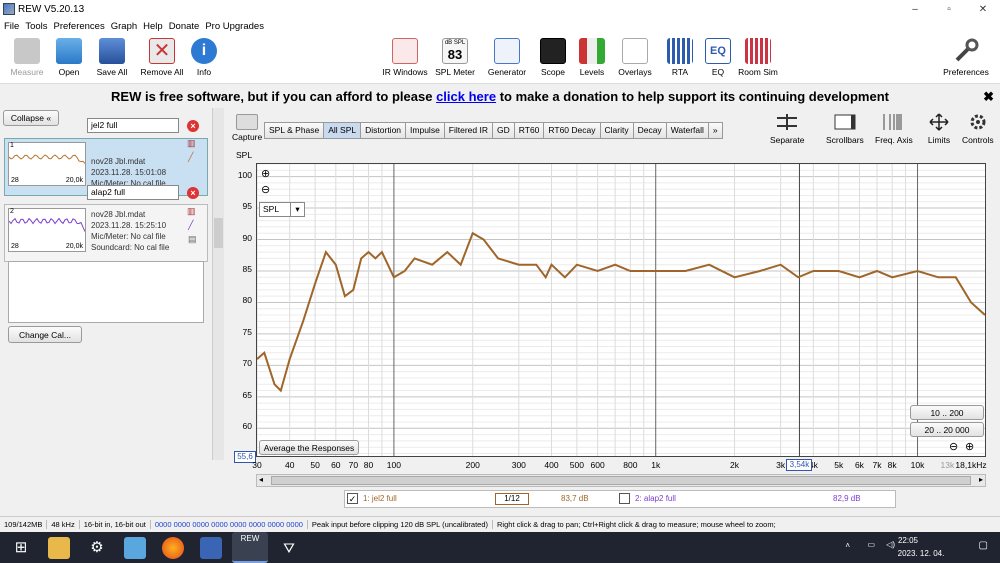 This screenshot has height=563, width=1000. I want to click on overlays-icon, so click(635, 51).